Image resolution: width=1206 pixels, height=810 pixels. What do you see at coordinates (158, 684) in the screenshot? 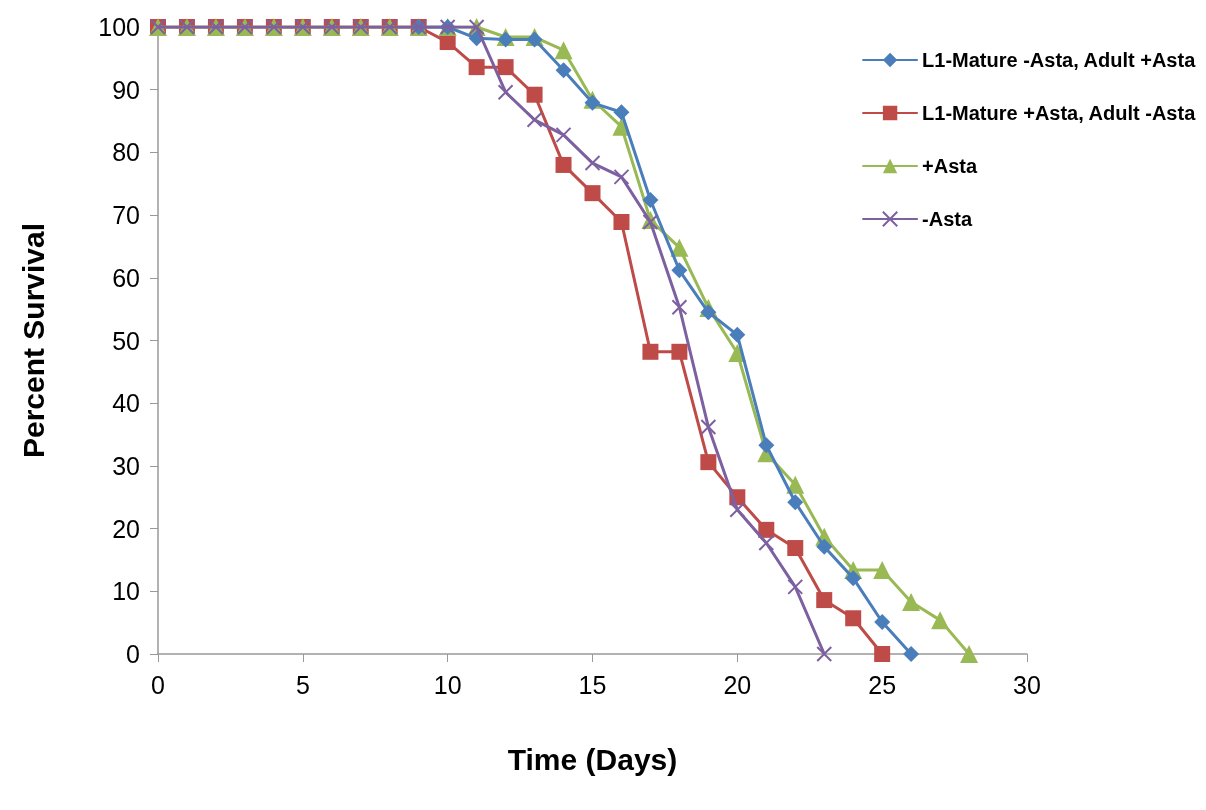
I see `x-tick-label: 0` at bounding box center [158, 684].